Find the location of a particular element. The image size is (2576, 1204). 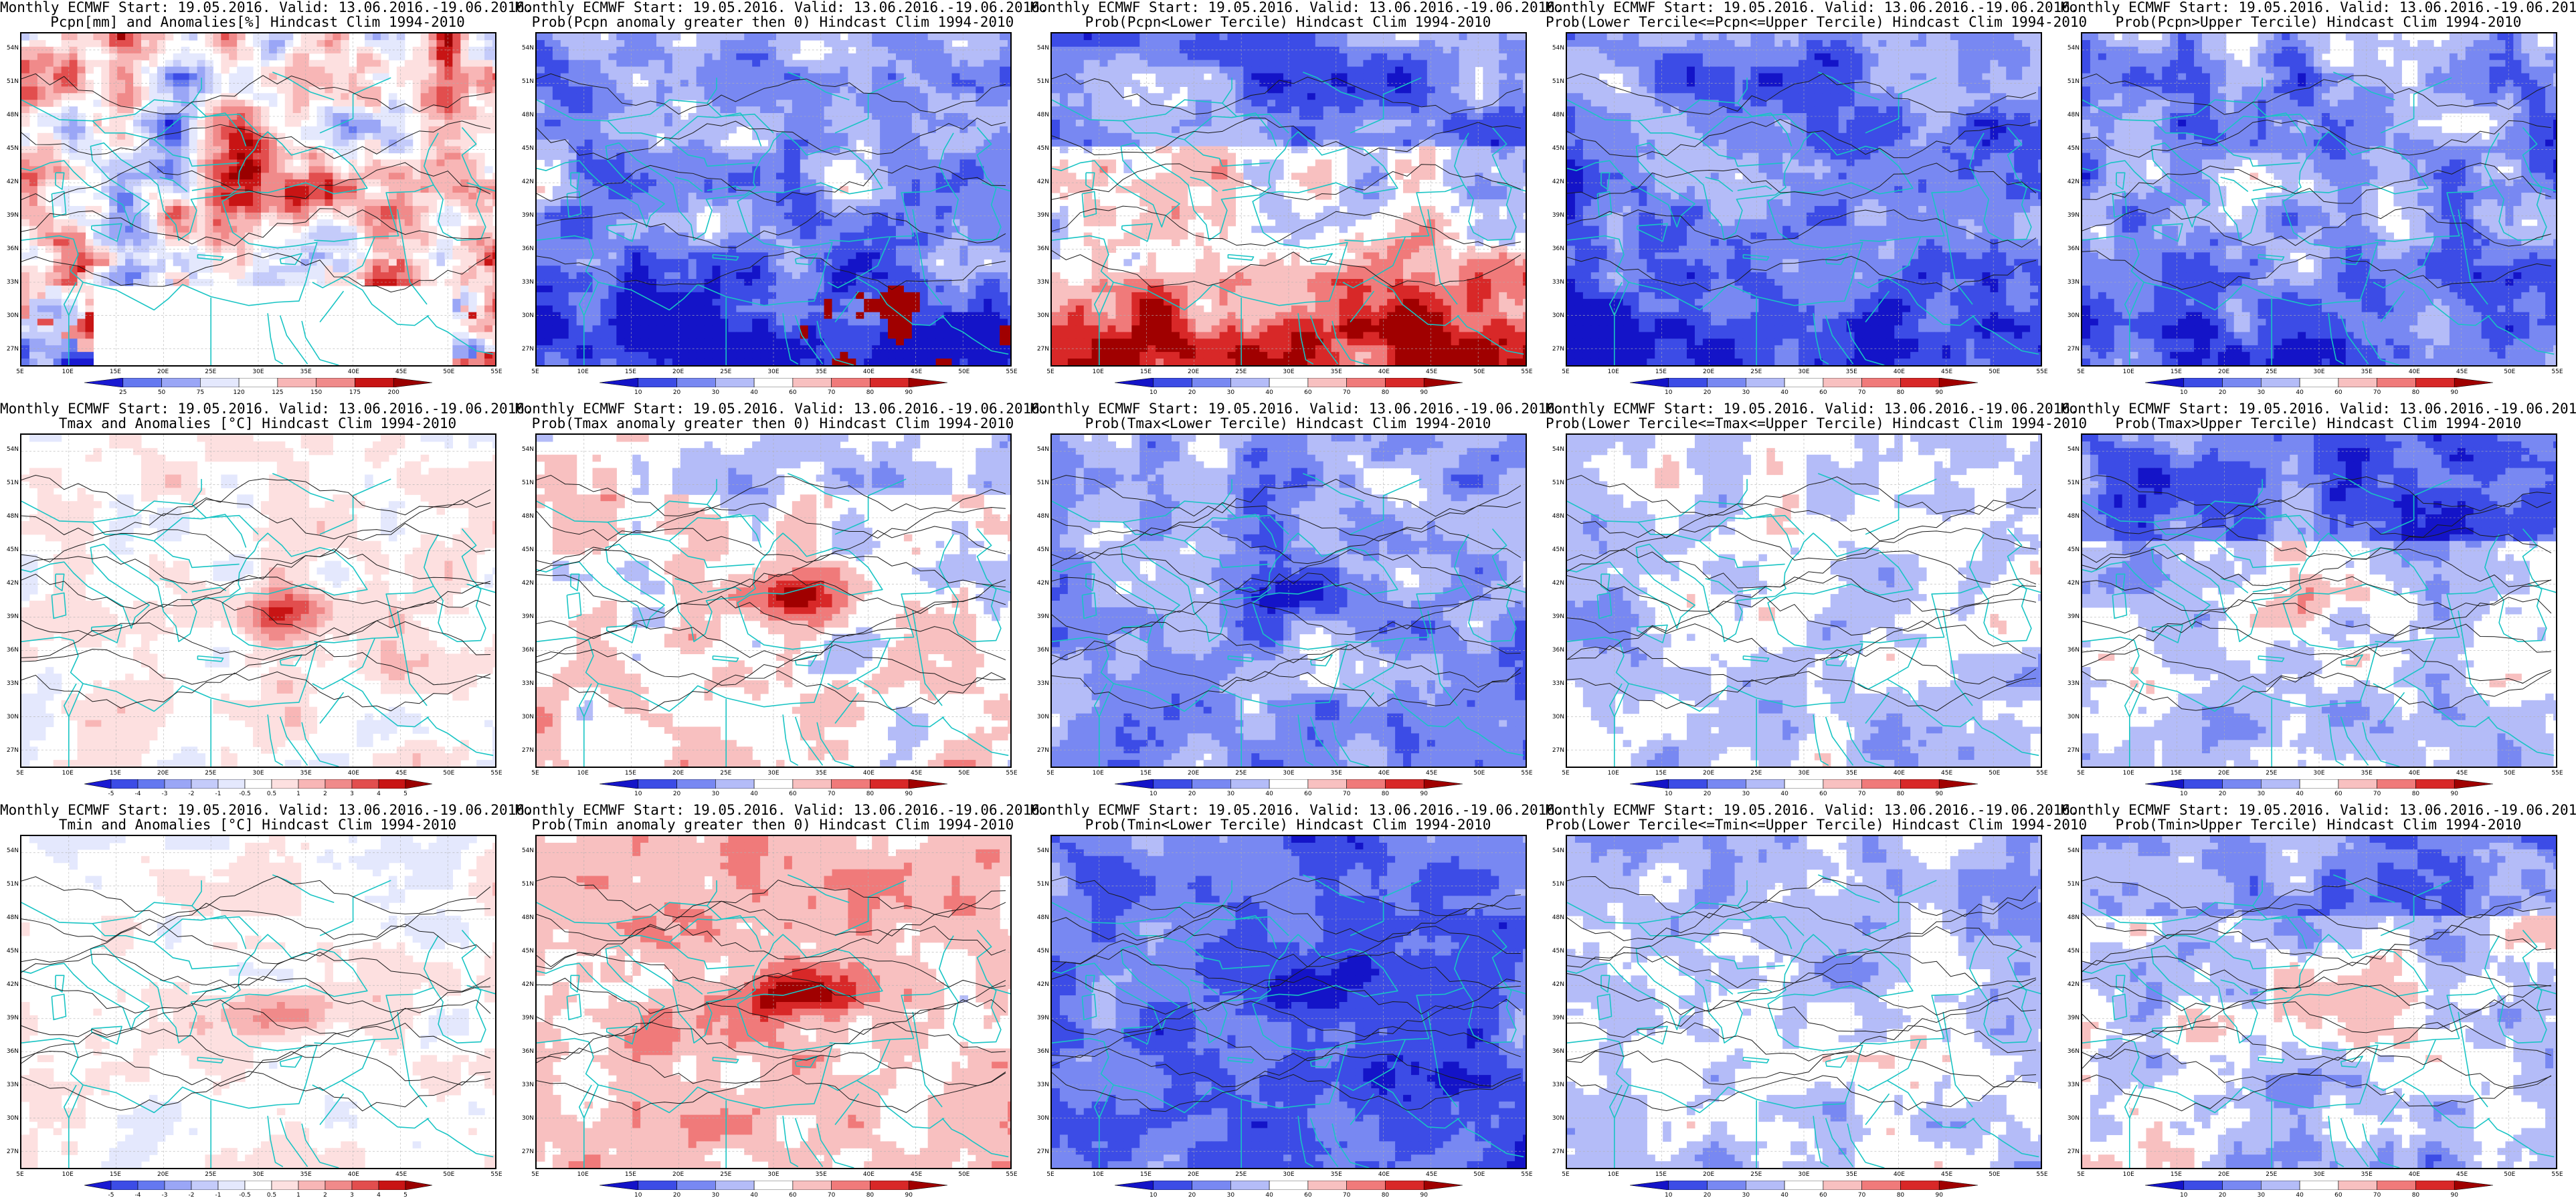

lon-tick-label: 45E is located at coordinates (2462, 1174).